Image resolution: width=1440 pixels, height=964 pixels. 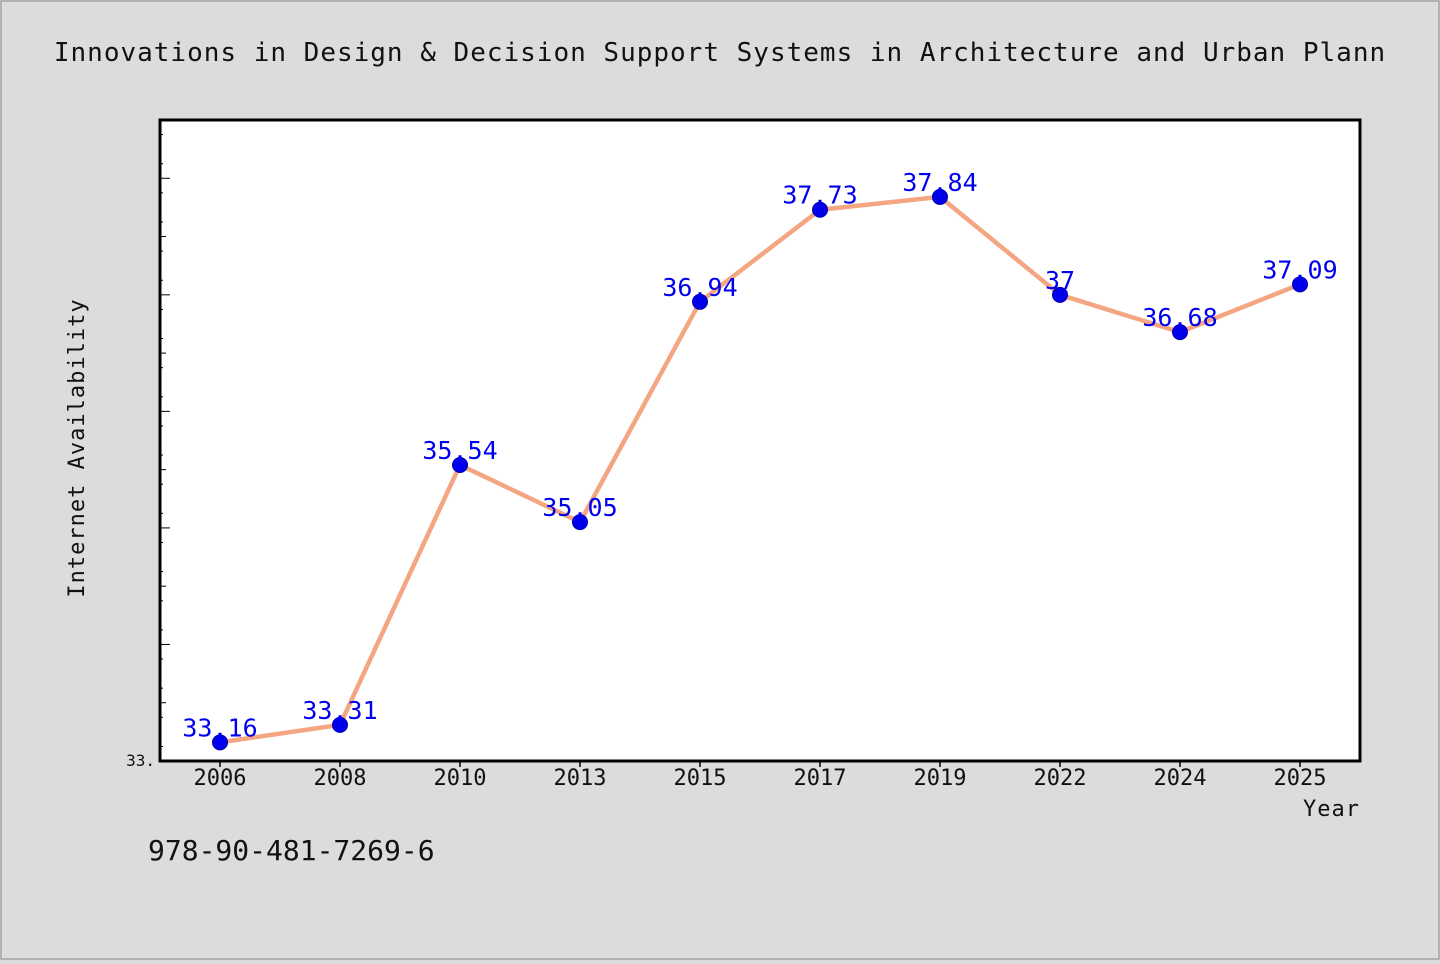 What do you see at coordinates (819, 195) in the screenshot?
I see `data-label: 37.73` at bounding box center [819, 195].